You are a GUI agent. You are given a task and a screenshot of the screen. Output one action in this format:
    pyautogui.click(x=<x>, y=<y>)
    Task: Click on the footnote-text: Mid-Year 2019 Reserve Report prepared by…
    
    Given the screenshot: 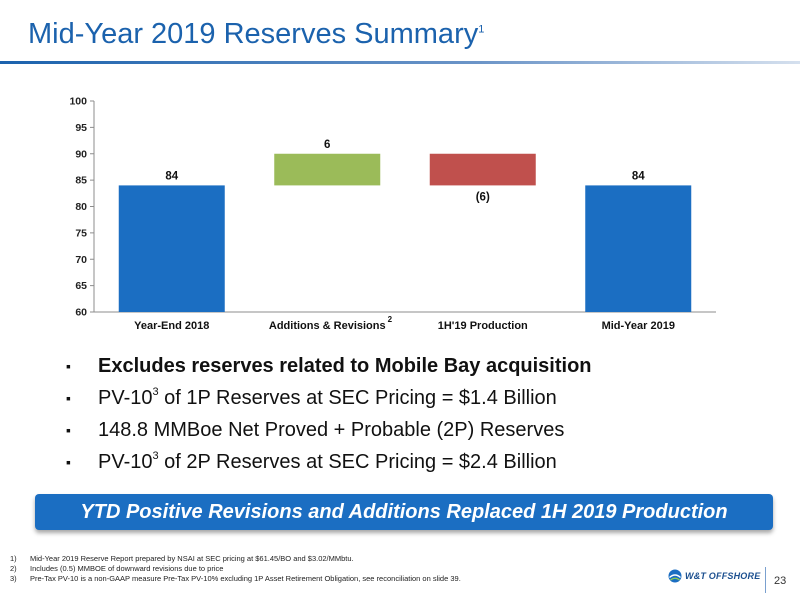 What is the action you would take?
    pyautogui.click(x=192, y=558)
    